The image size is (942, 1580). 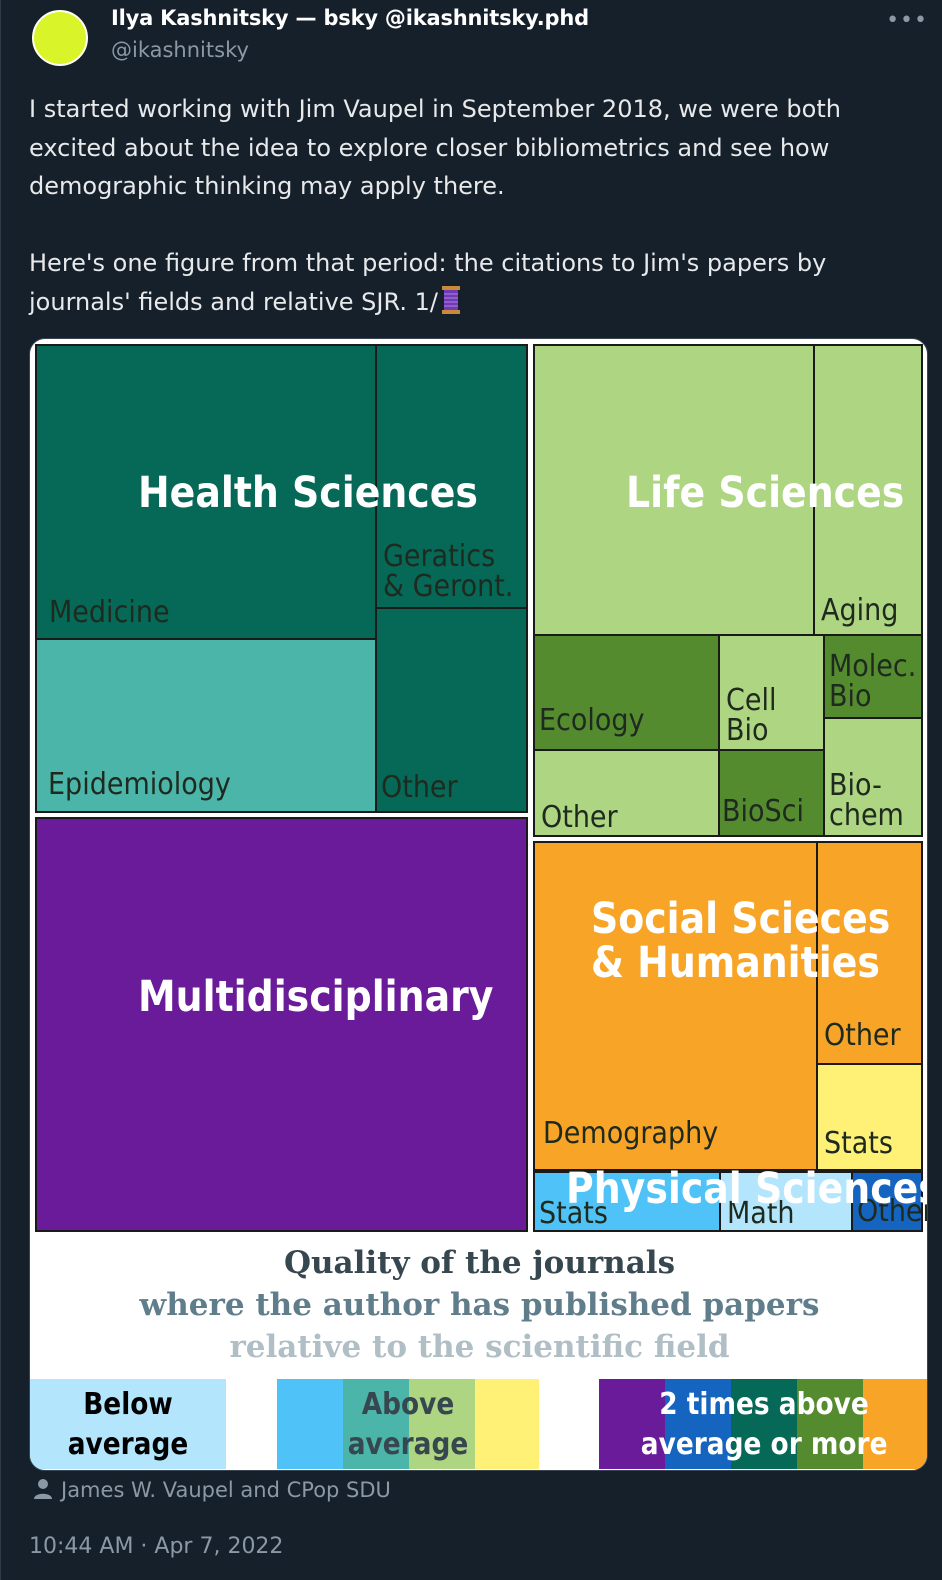 I want to click on tile-health-other-label: Other, so click(x=419, y=787).